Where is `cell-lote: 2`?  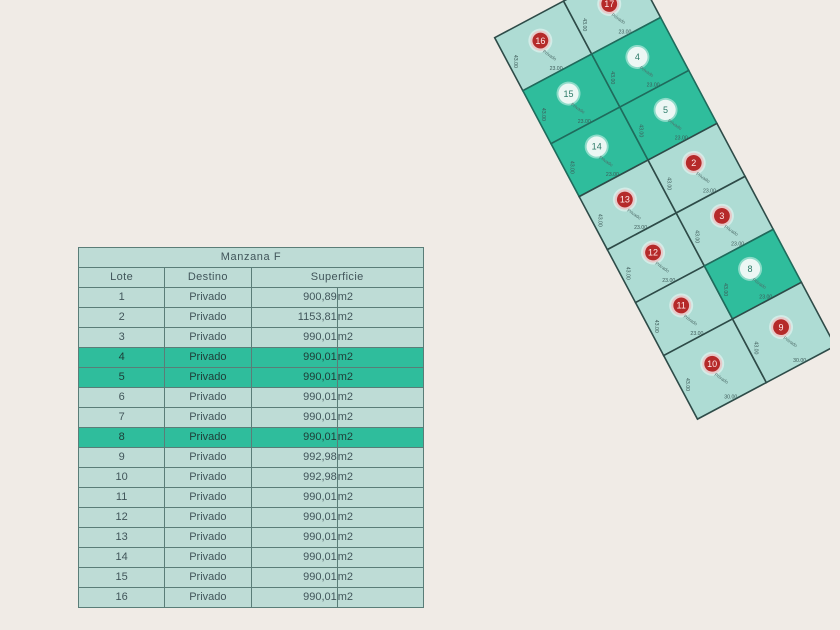 cell-lote: 2 is located at coordinates (121, 317).